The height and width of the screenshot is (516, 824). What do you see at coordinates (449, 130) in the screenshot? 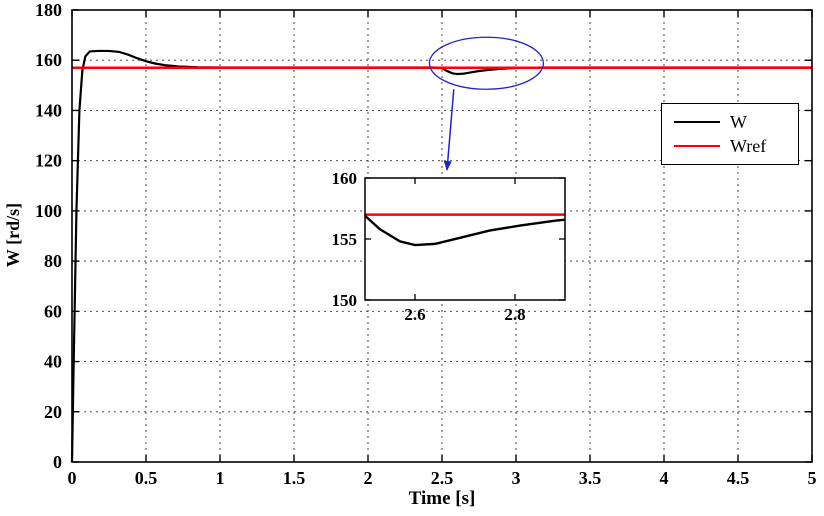
I see `zoom-arrow` at bounding box center [449, 130].